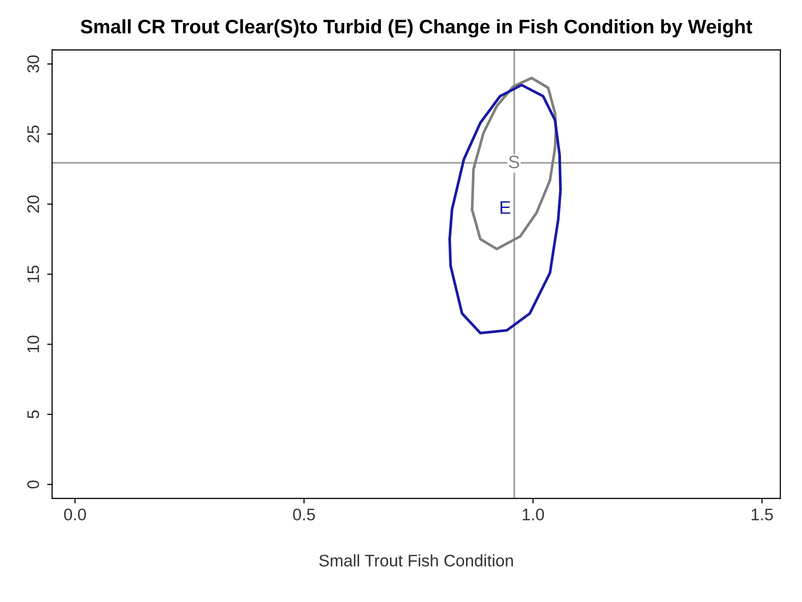 The height and width of the screenshot is (602, 802). What do you see at coordinates (33, 414) in the screenshot?
I see `y-tick-label: 5` at bounding box center [33, 414].